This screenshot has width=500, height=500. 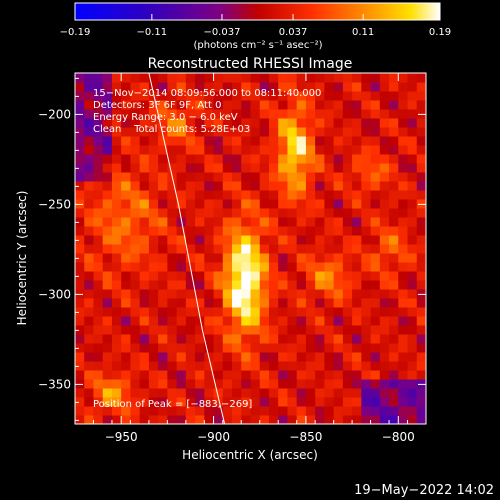 I want to click on solar-limb-curve, so click(x=187, y=248).